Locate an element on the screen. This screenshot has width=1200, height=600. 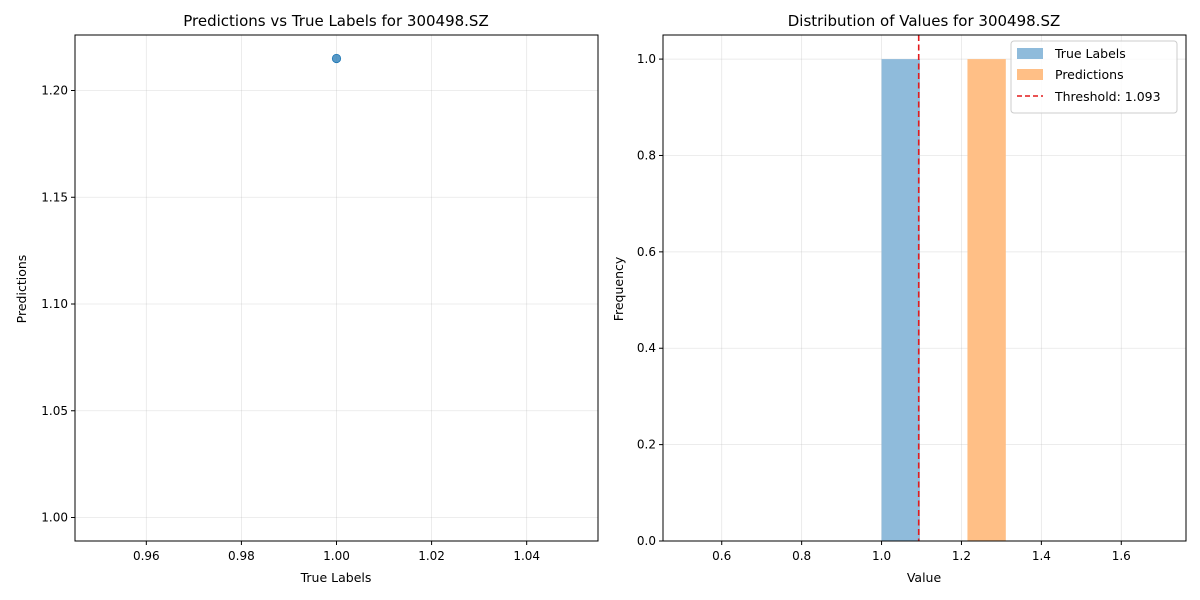
histogram-y-tick-label: 0.0 is located at coordinates (646, 541).